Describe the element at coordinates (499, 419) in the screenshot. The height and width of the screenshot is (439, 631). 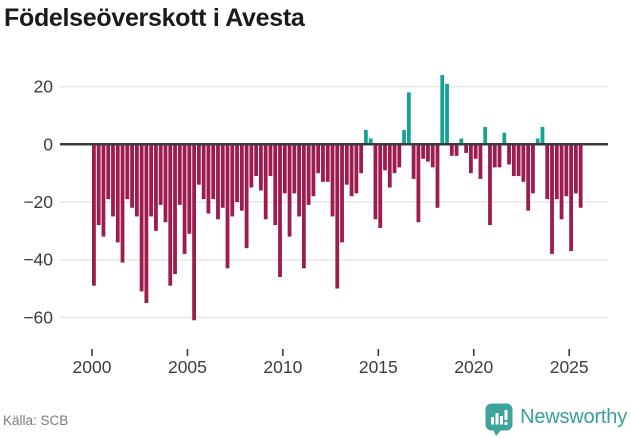
I see `newsworthy-logo-icon` at that location.